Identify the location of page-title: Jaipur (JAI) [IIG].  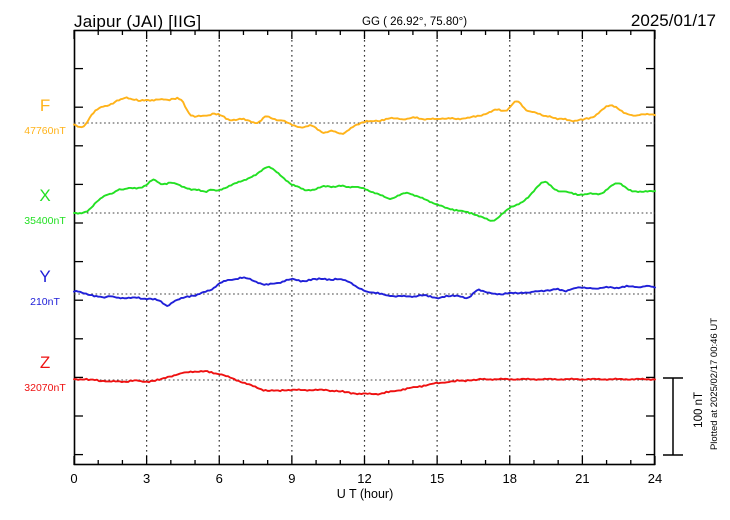
(138, 21).